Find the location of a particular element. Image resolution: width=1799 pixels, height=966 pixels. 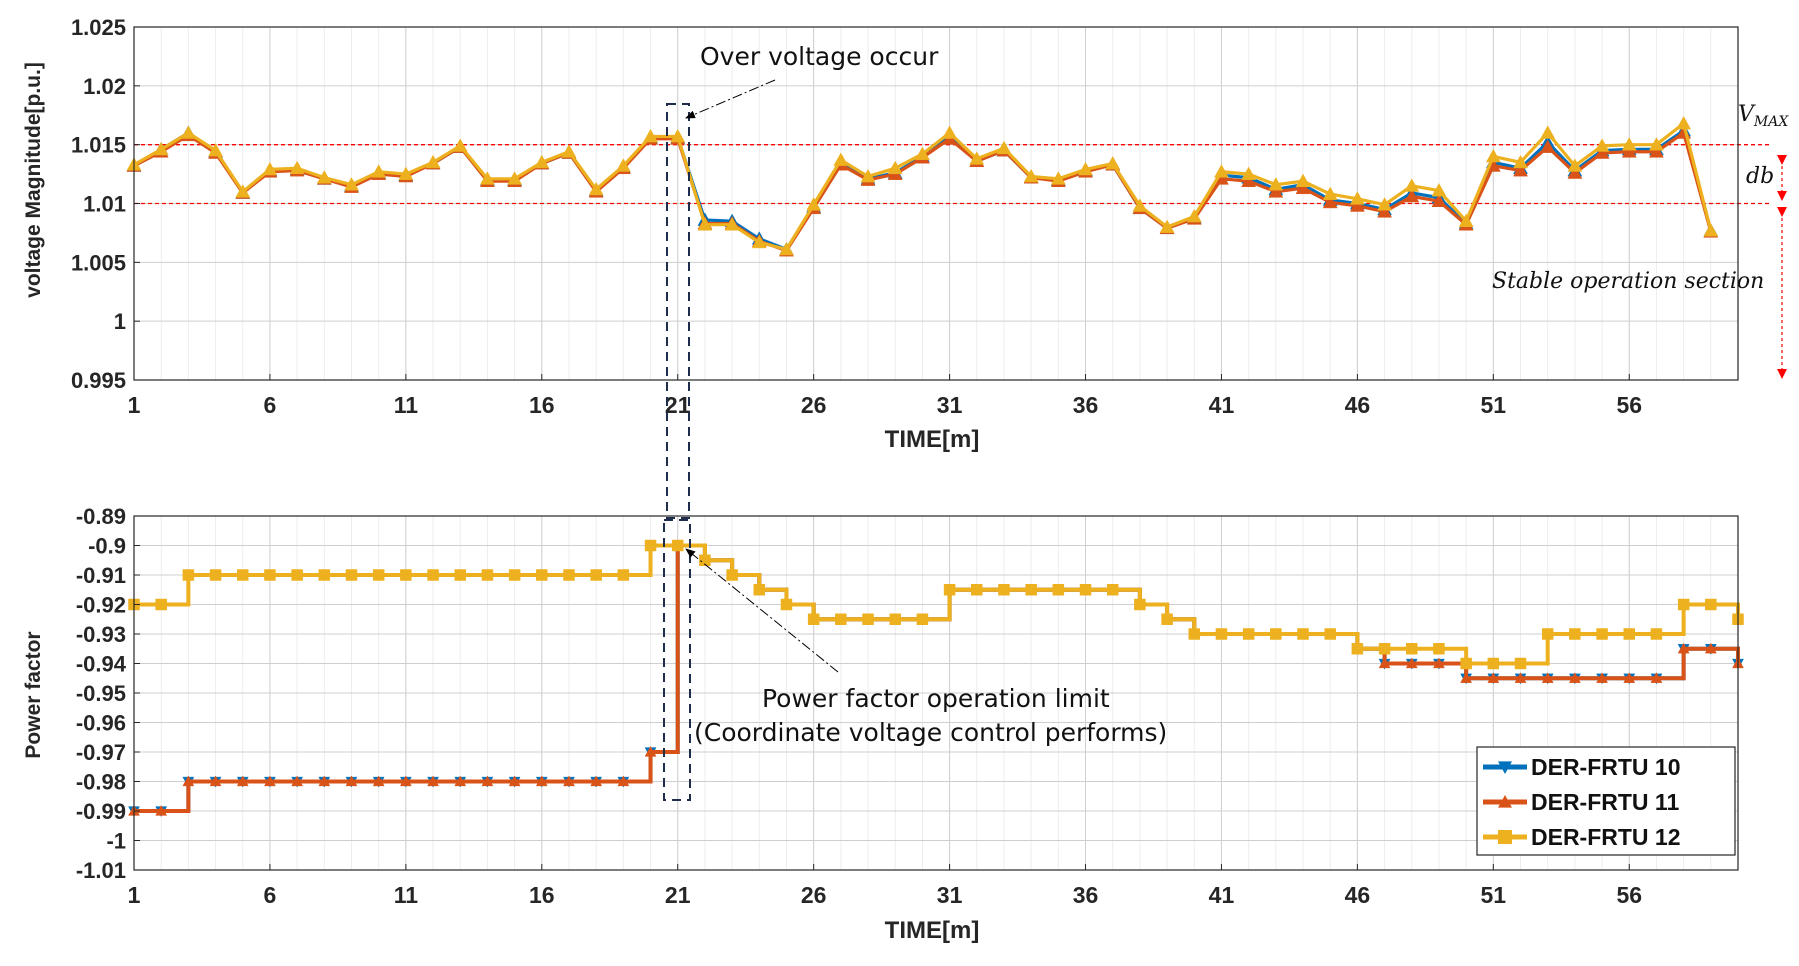

vmax-label: VMAX is located at coordinates (1763, 116).